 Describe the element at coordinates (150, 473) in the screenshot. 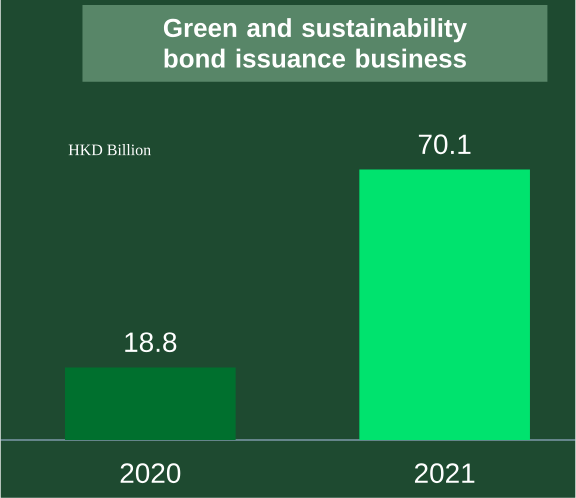

I see `x-tick-label: 2020` at that location.